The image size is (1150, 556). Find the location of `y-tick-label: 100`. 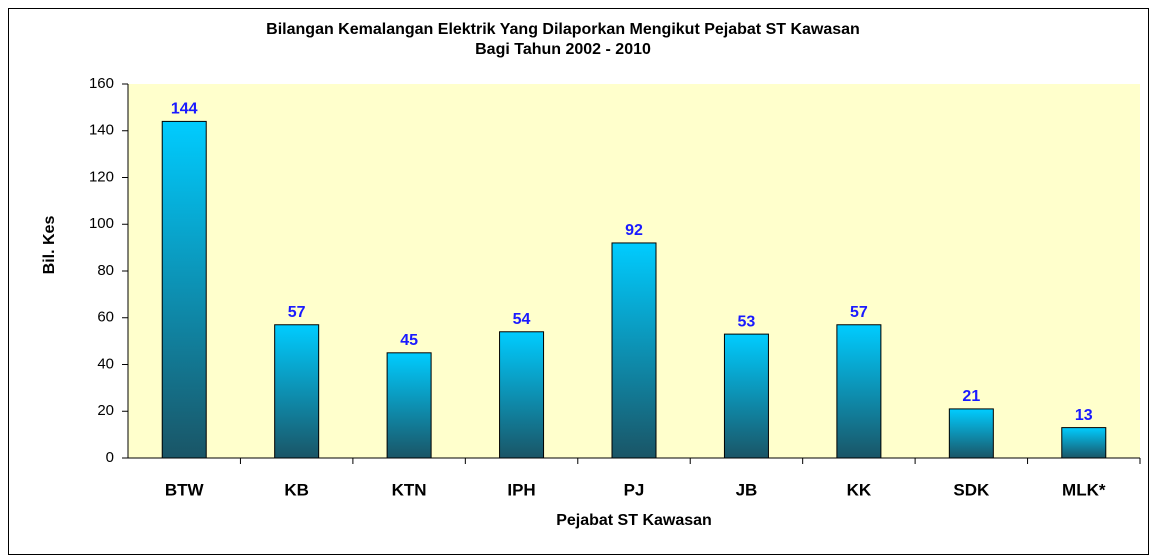

y-tick-label: 100 is located at coordinates (101, 223).